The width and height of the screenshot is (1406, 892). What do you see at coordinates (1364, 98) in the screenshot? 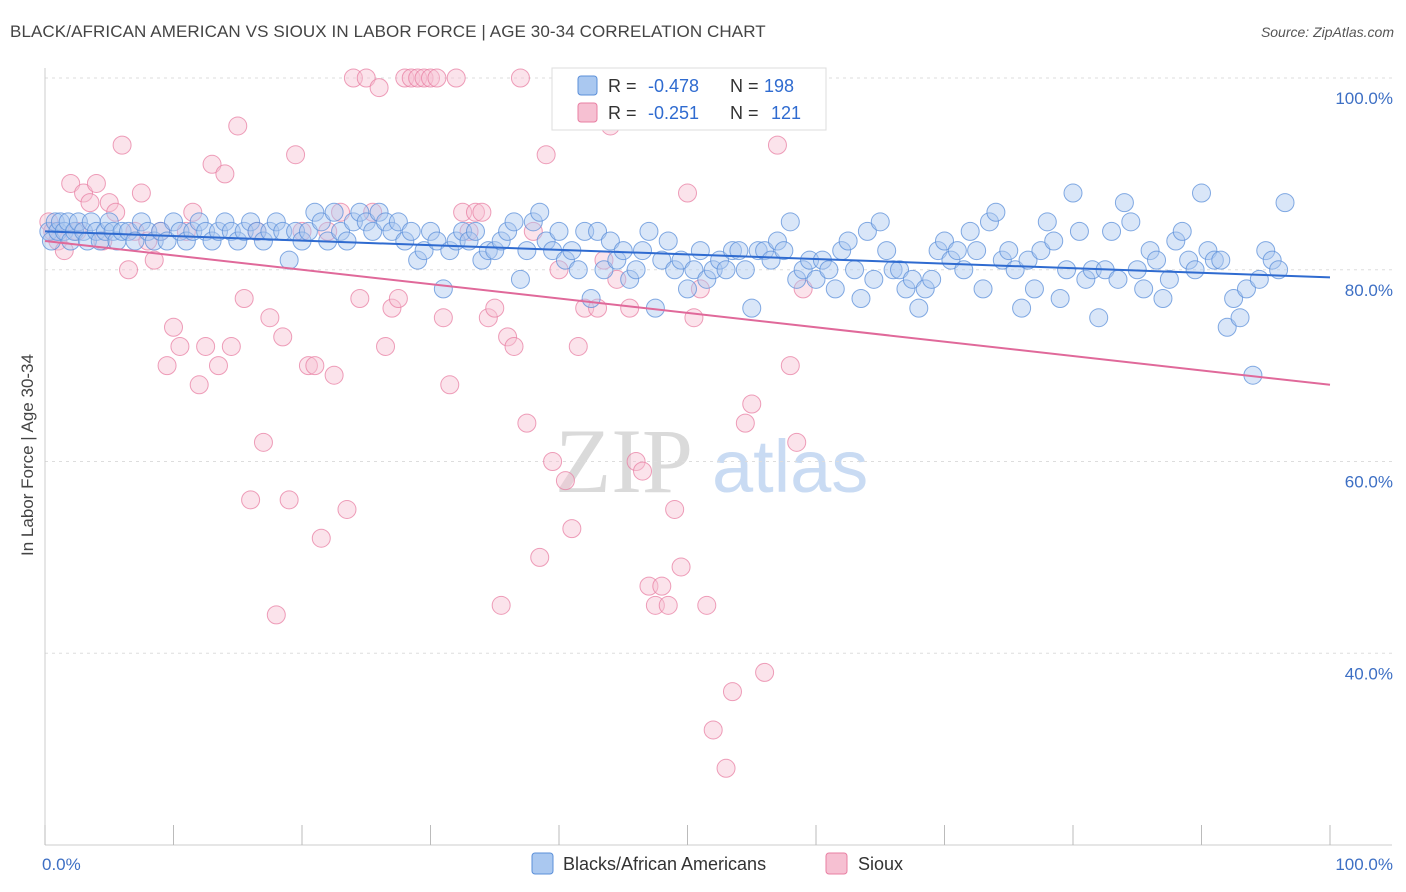
I see `y-tick-label: 100.0%` at bounding box center [1364, 98].